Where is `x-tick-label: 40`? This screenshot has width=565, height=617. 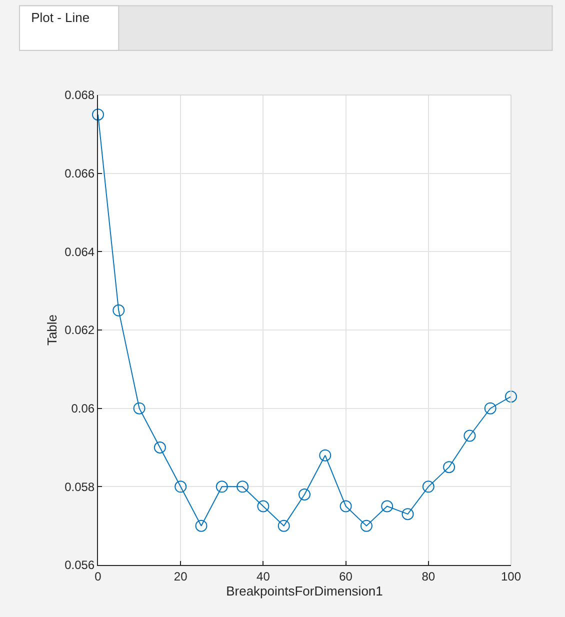 x-tick-label: 40 is located at coordinates (263, 576).